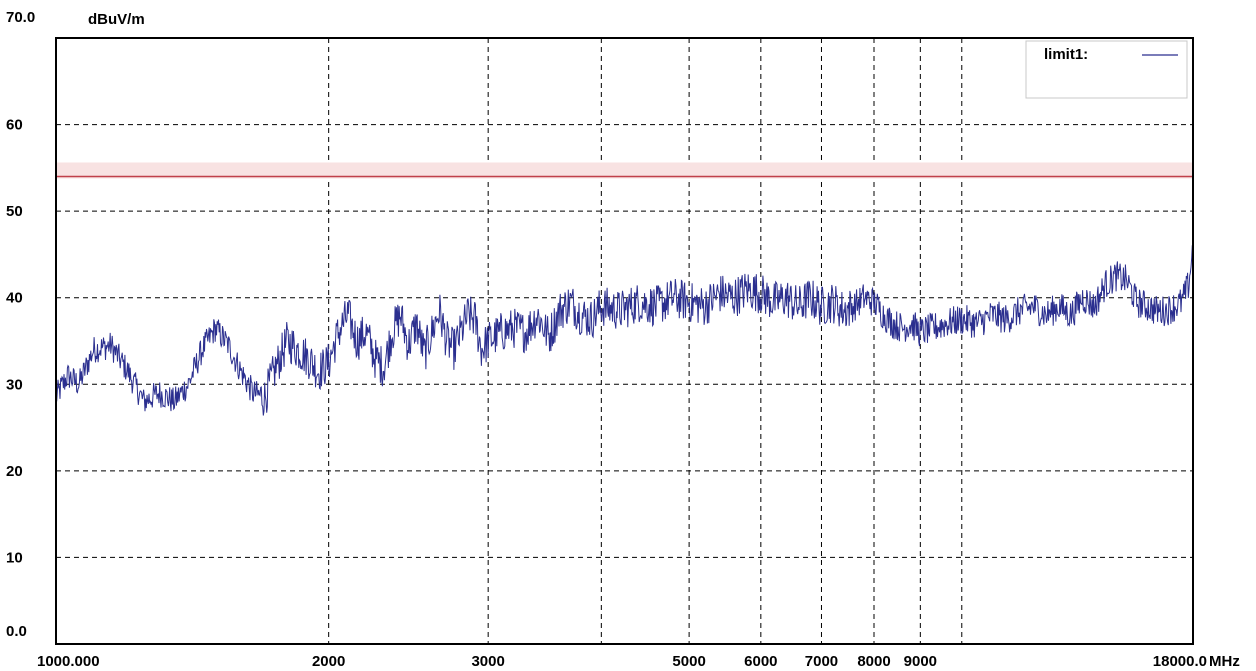  I want to click on y-axis-ticks: 0.0 10 20 30 40 50 60 70.0, so click(20, 324).